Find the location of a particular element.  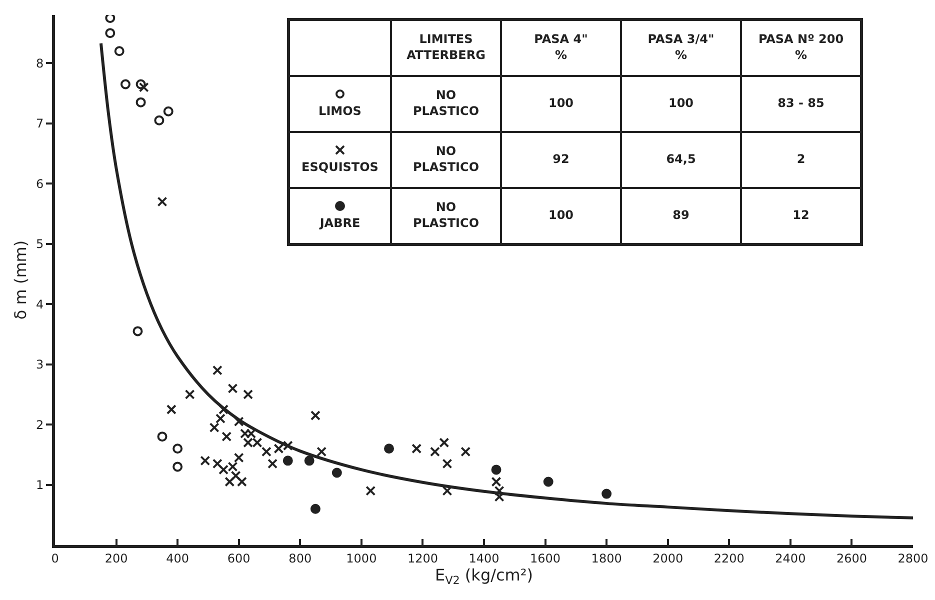

y-tick-label: 5 is located at coordinates (40, 244).